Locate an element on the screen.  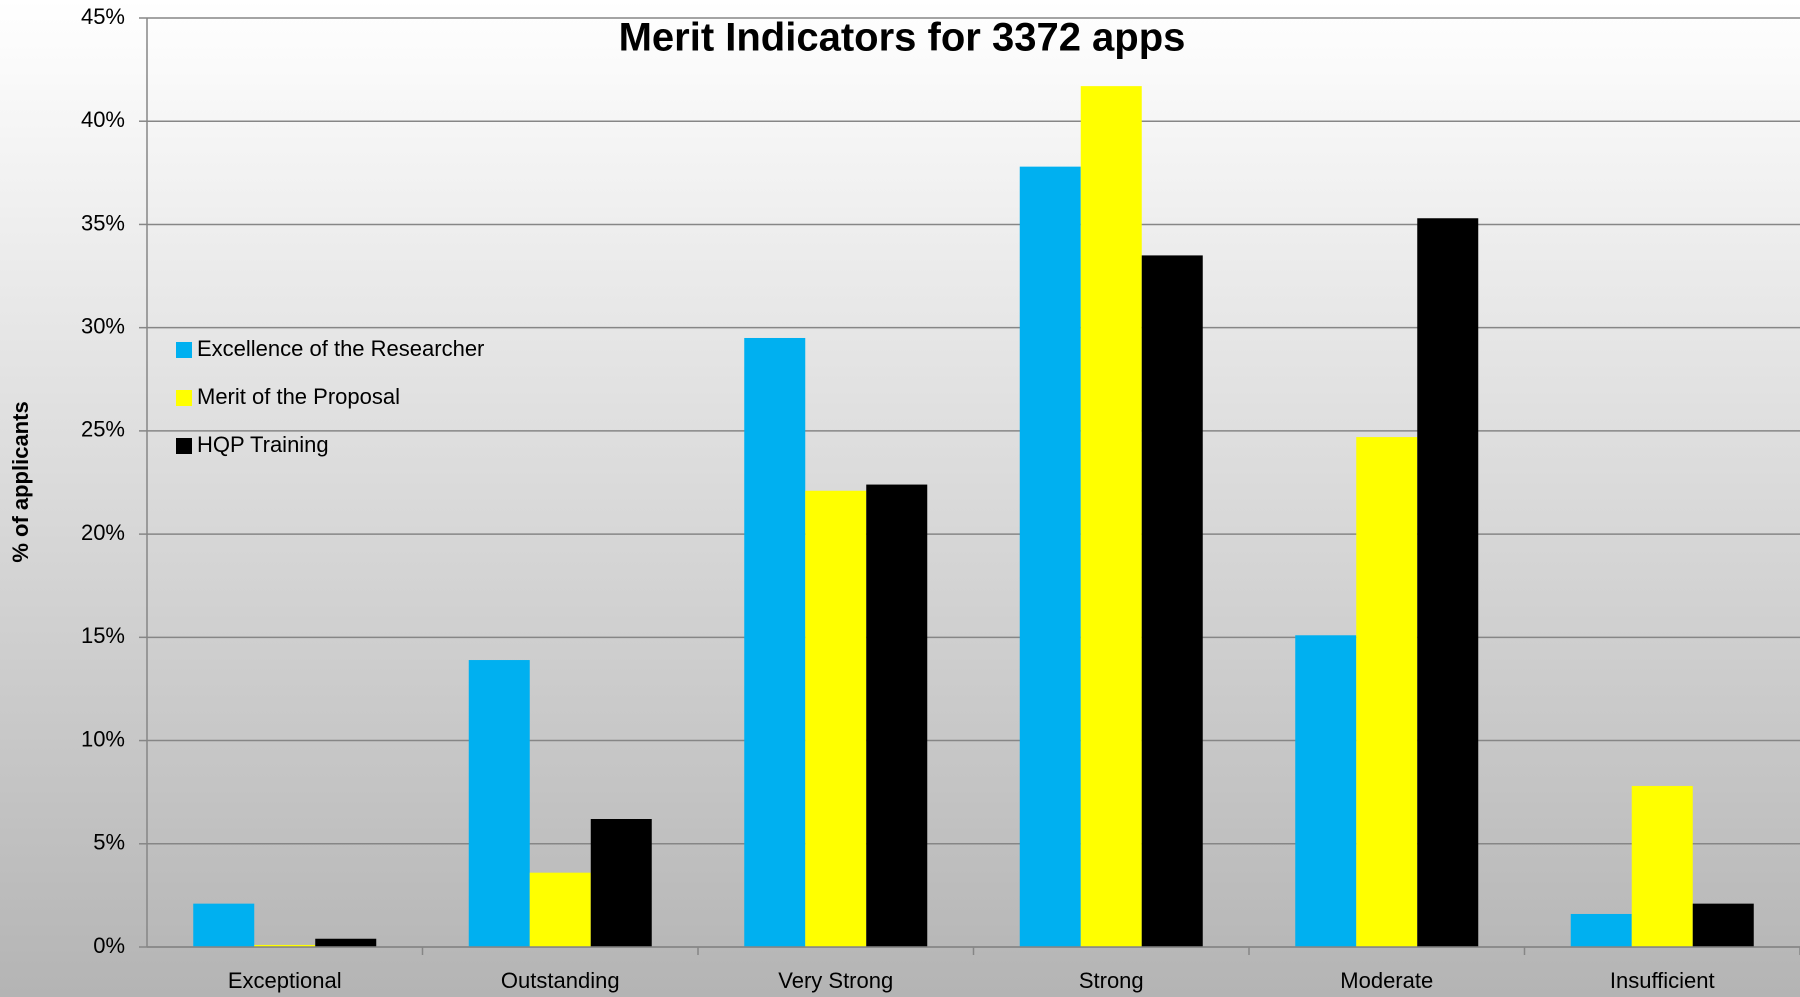
y-tick-label: 45% is located at coordinates (103, 16).